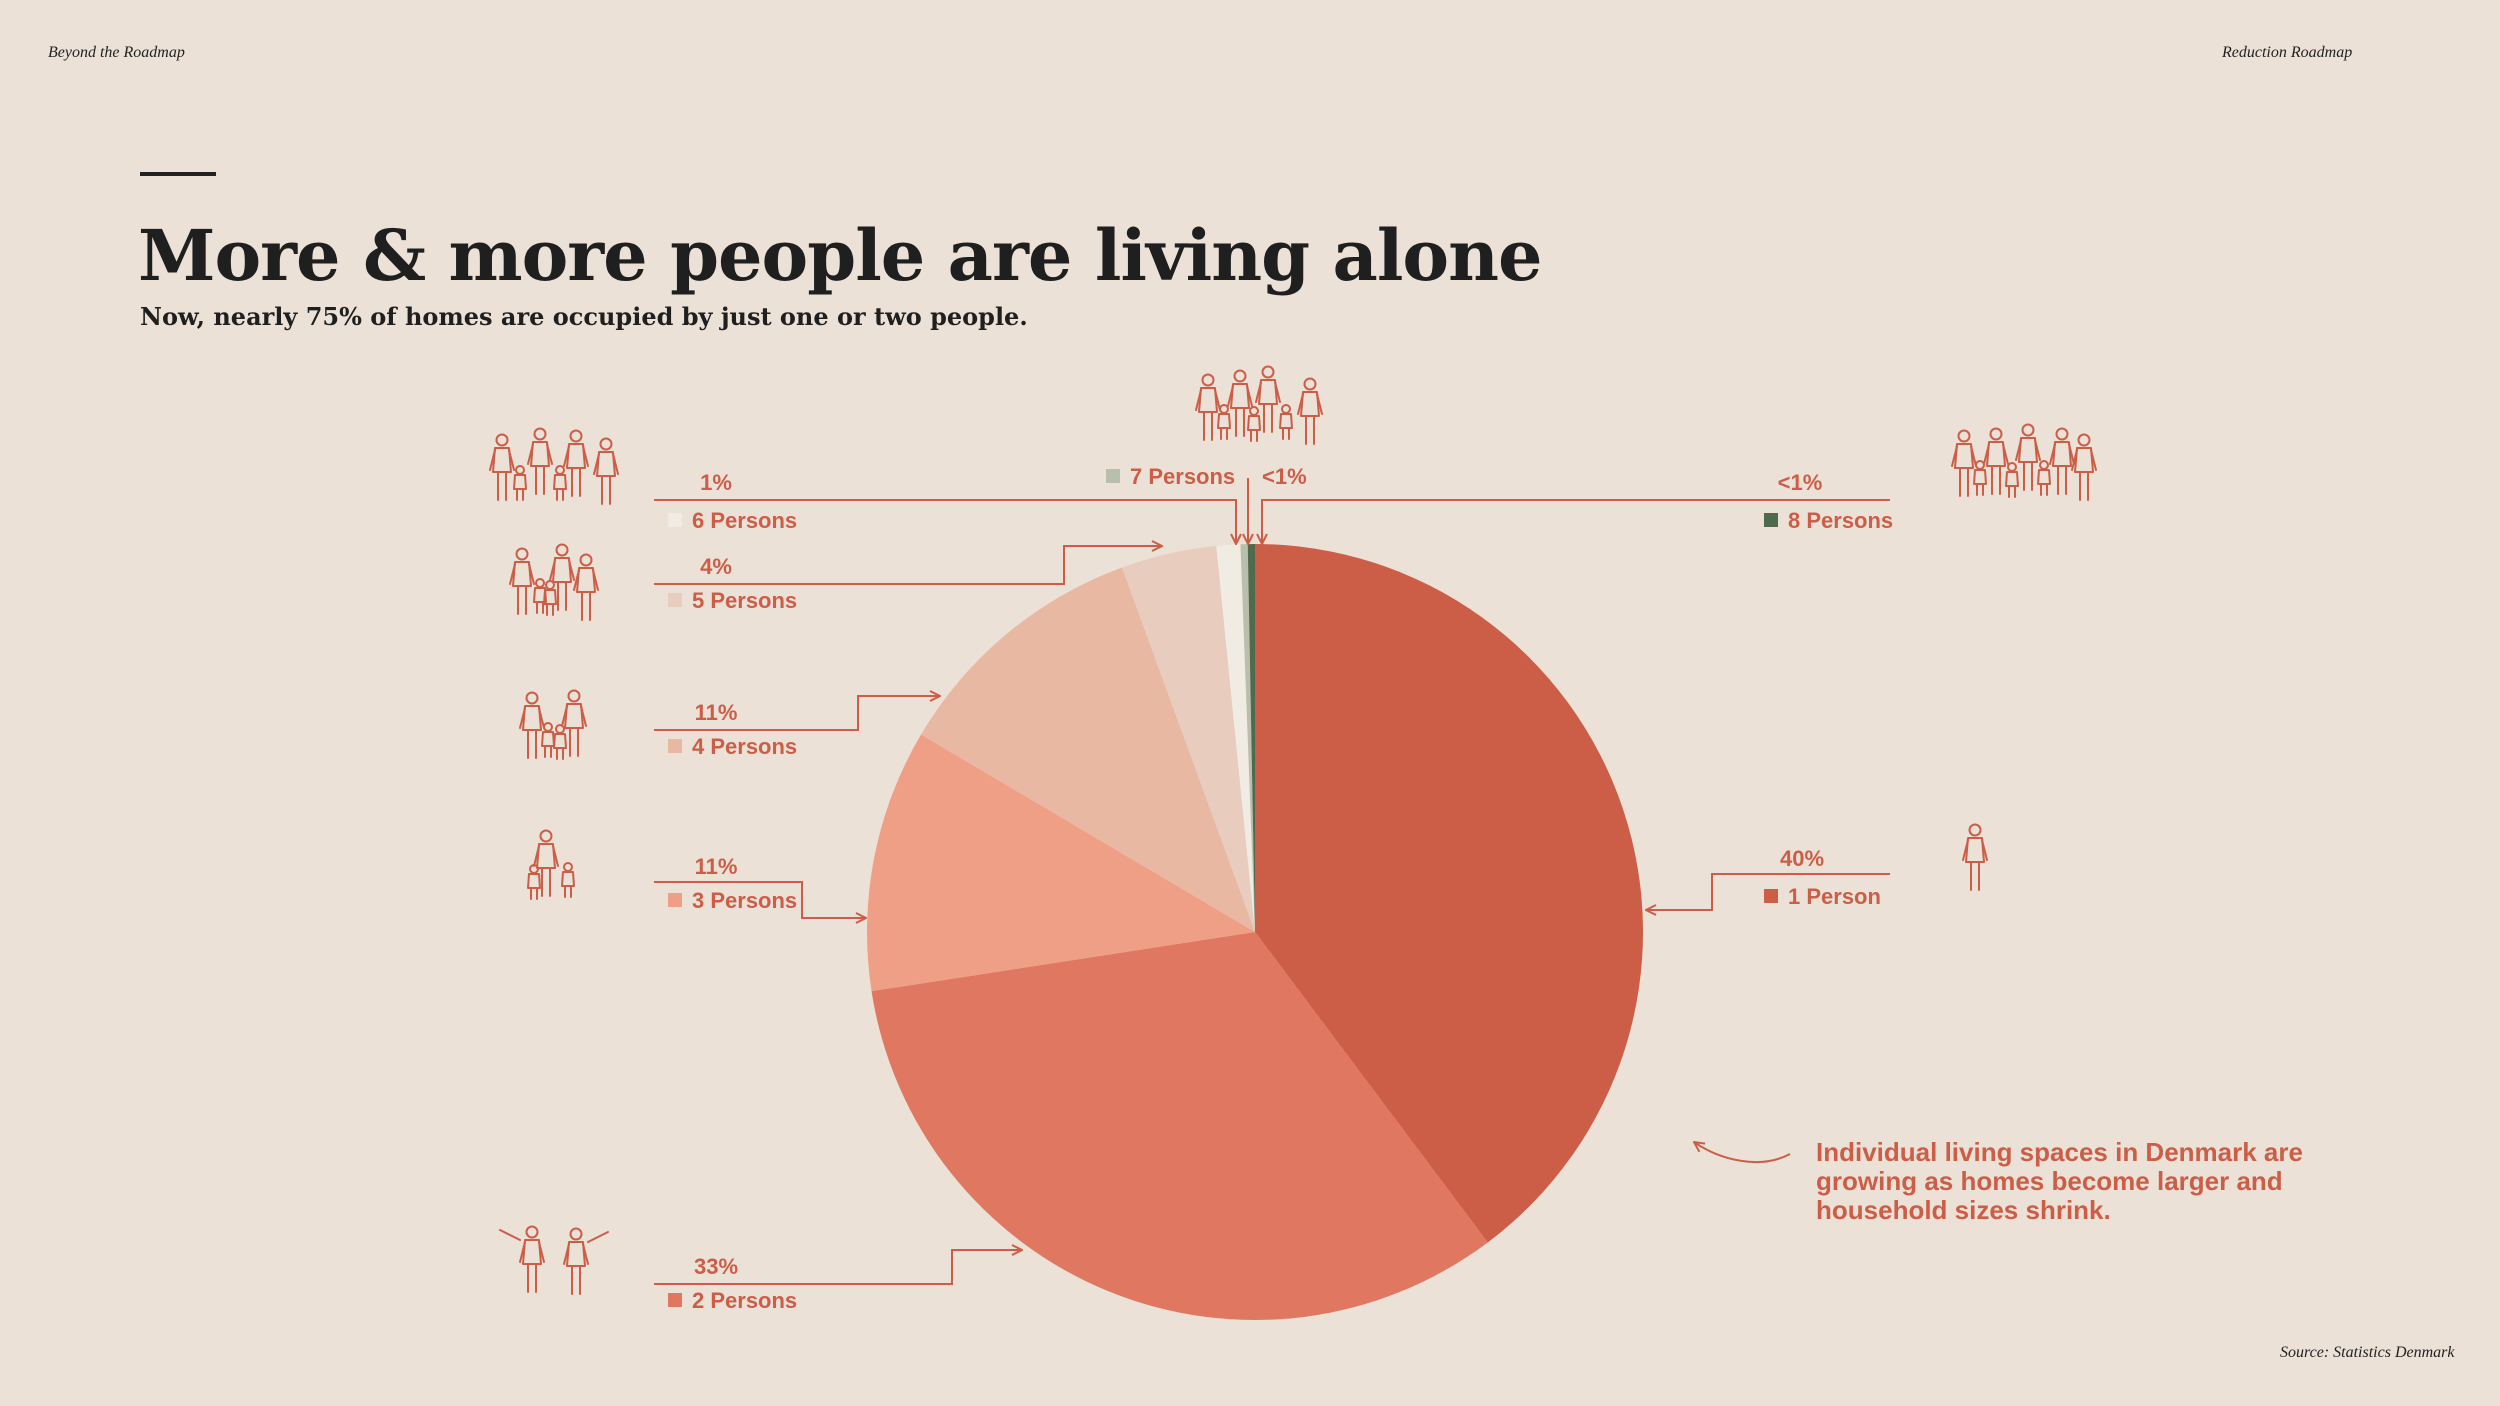  What do you see at coordinates (1975, 857) in the screenshot?
I see `single-person-icon` at bounding box center [1975, 857].